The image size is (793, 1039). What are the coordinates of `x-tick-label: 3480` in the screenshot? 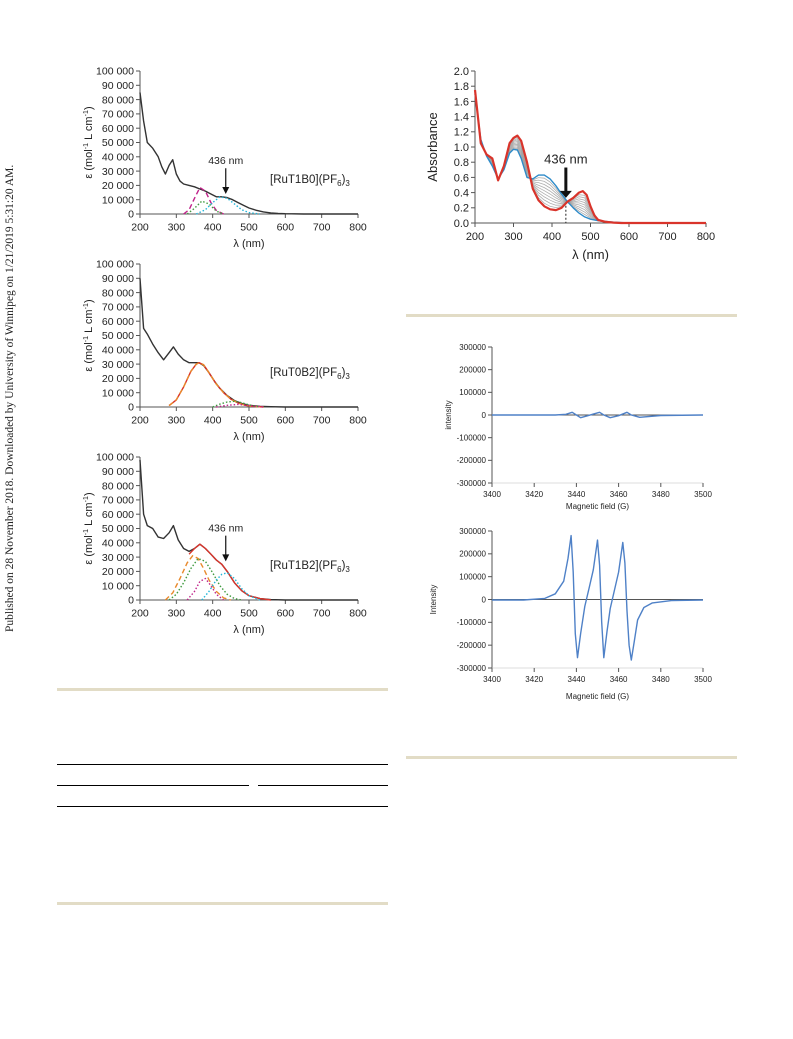 It's located at (661, 494).